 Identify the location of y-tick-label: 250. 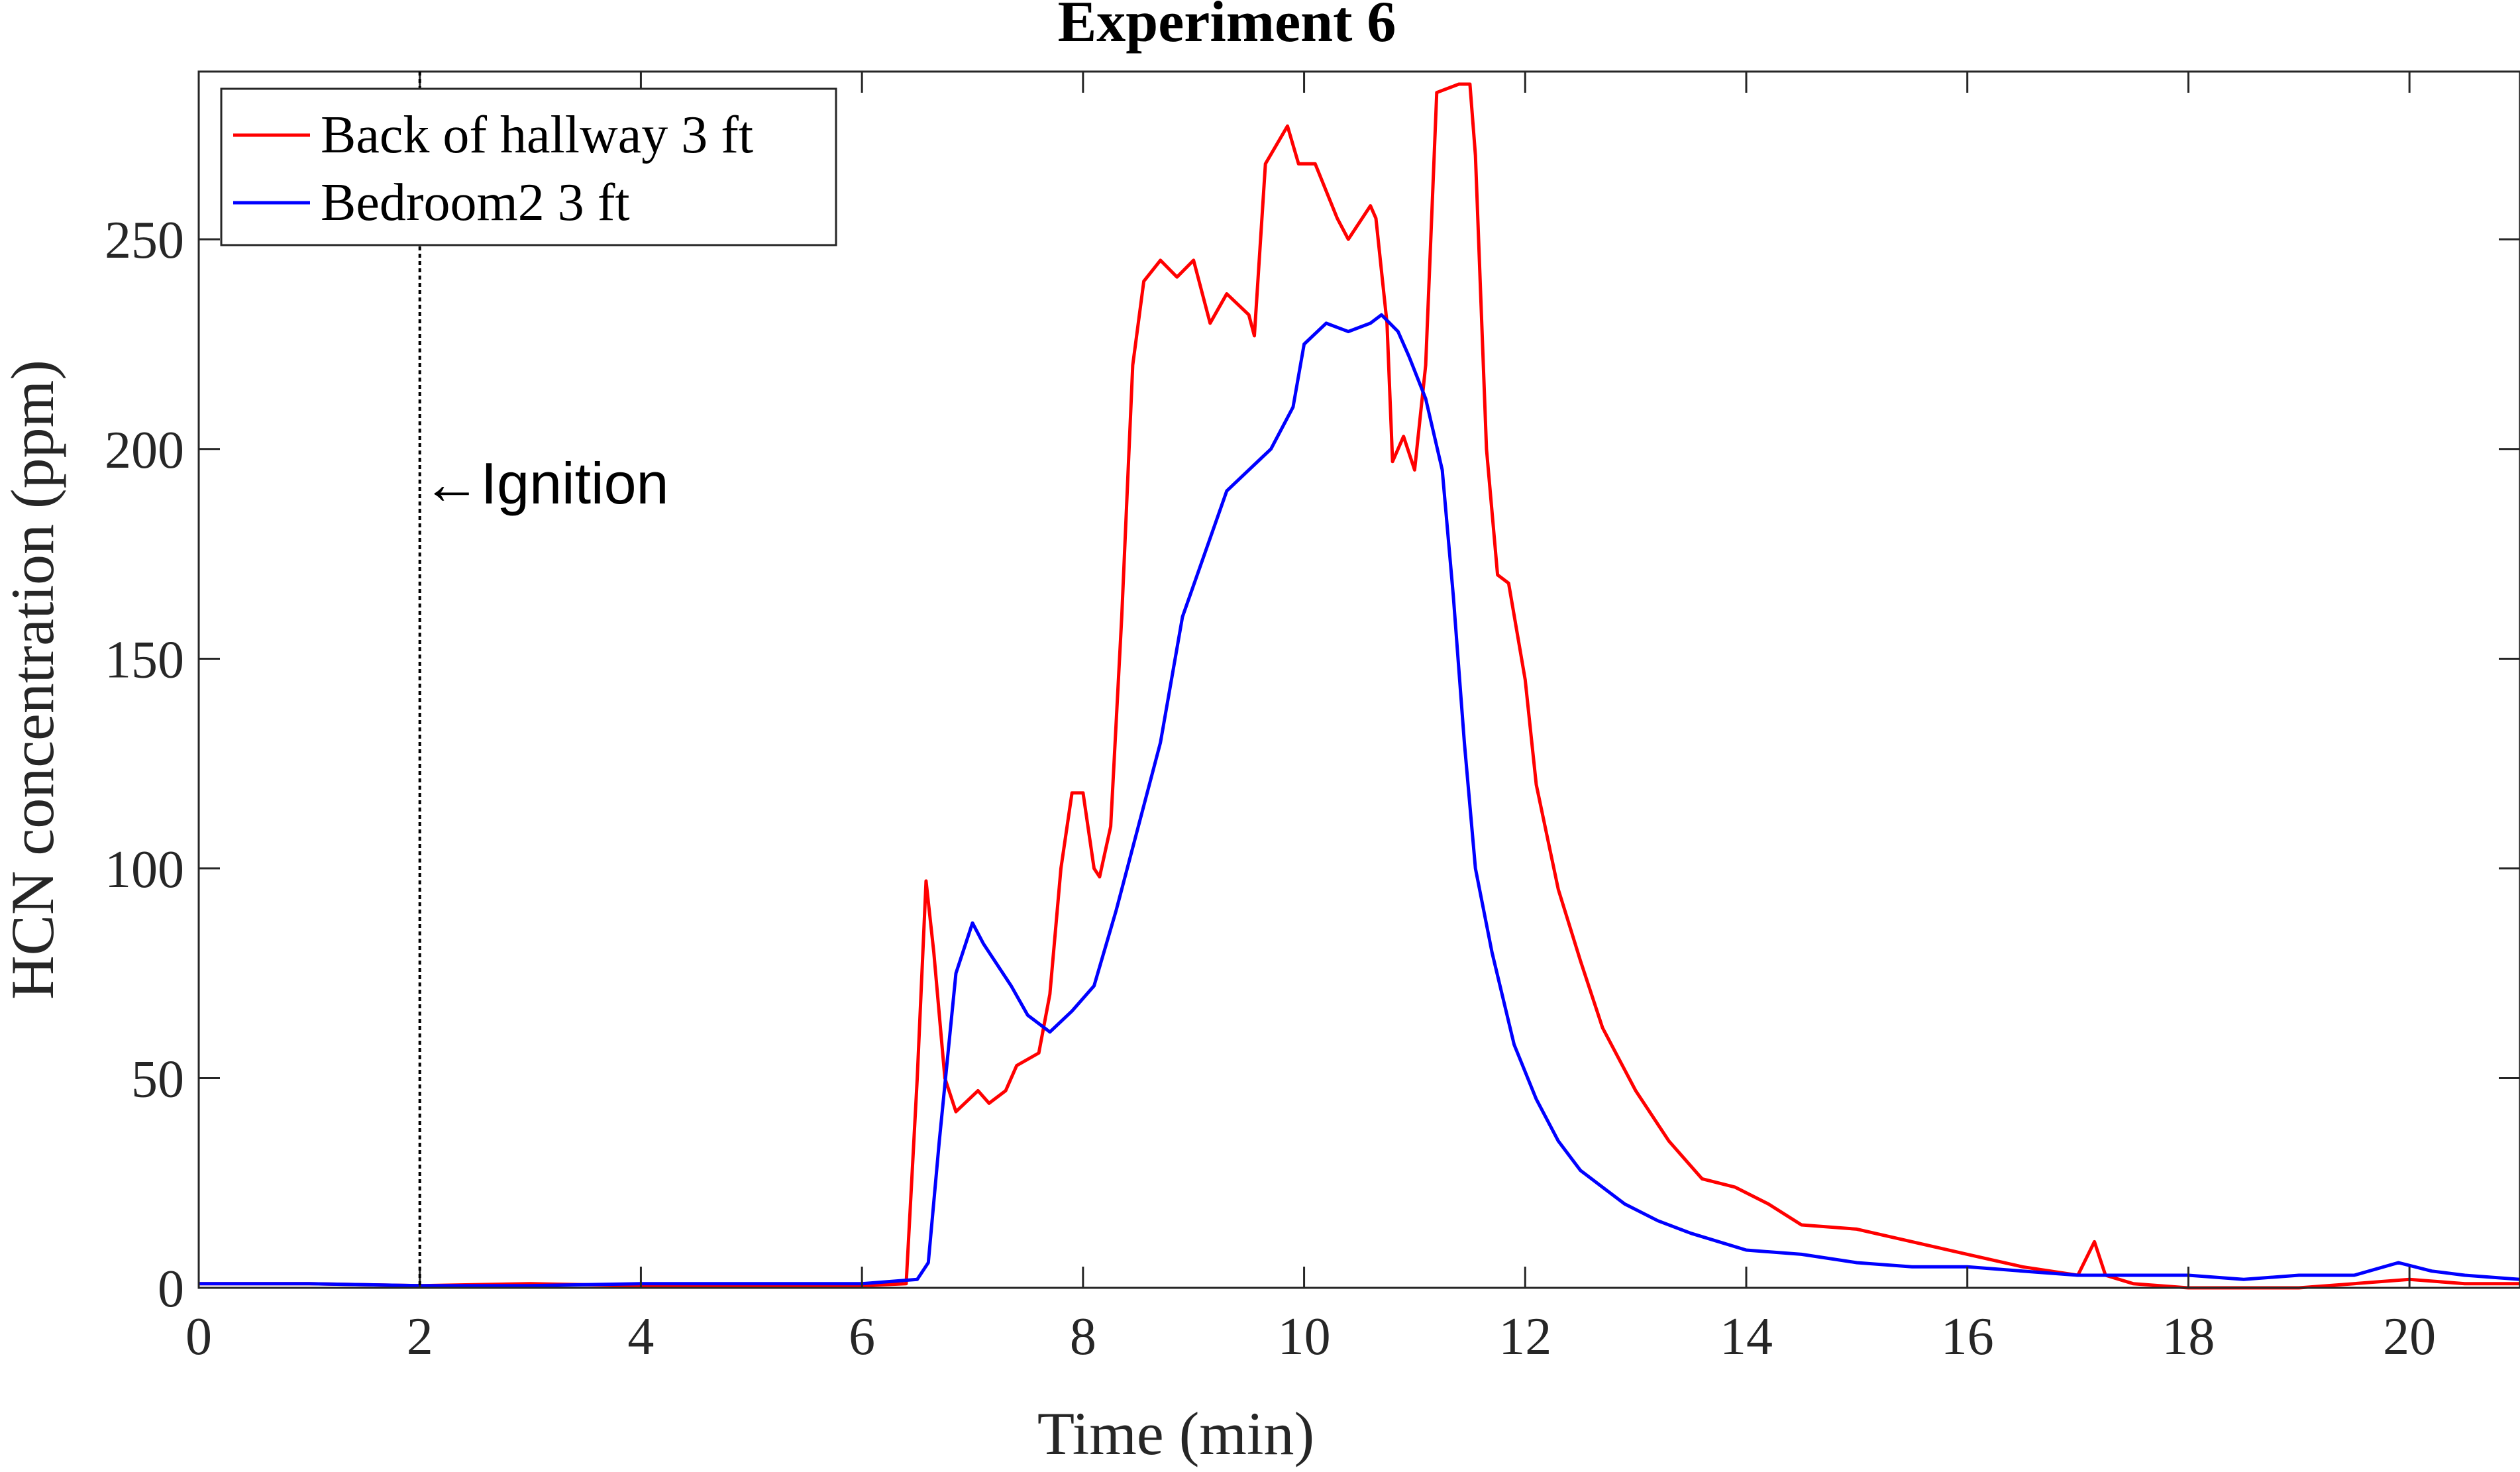
(144, 240).